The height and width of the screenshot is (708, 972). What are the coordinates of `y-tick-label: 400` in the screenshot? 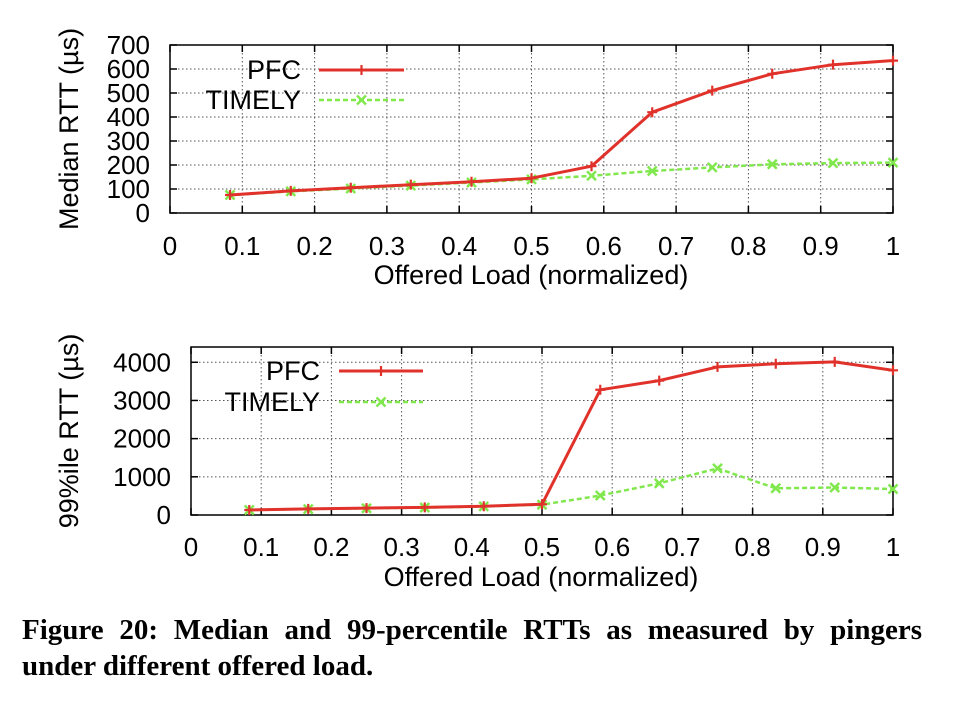 It's located at (128, 117).